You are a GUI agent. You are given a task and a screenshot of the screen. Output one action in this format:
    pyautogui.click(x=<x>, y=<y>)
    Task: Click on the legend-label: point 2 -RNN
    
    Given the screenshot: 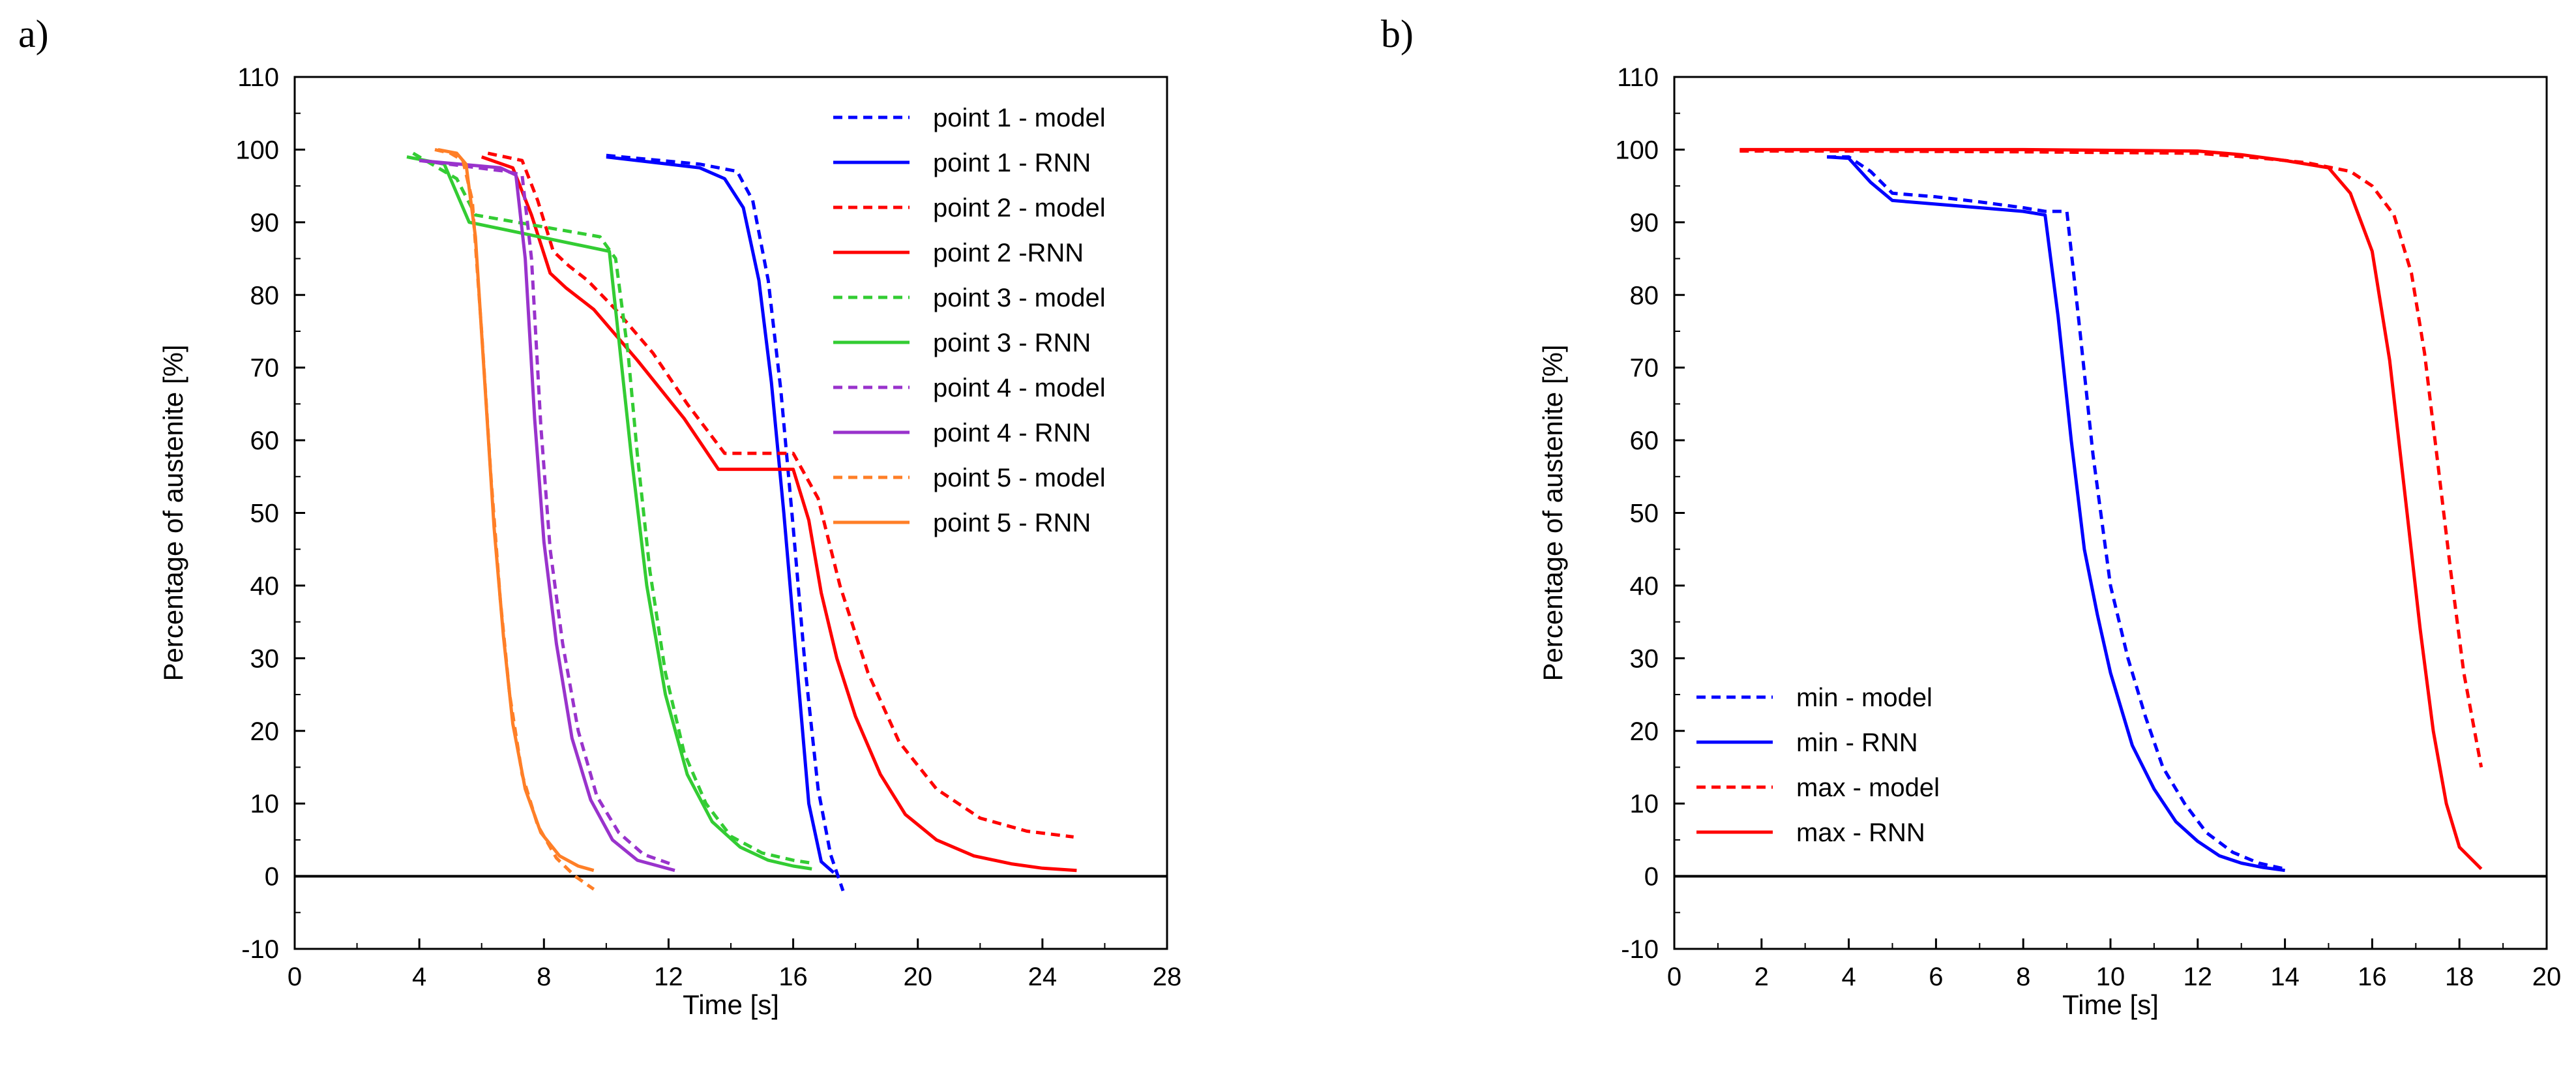 What is the action you would take?
    pyautogui.click(x=1008, y=253)
    